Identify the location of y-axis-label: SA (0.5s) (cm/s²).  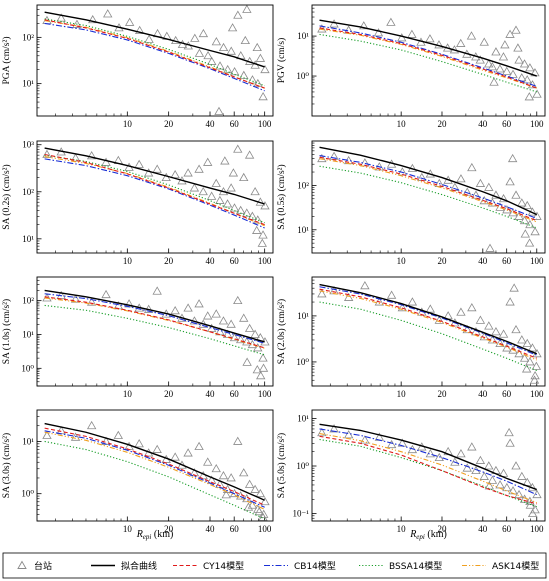
(281, 196).